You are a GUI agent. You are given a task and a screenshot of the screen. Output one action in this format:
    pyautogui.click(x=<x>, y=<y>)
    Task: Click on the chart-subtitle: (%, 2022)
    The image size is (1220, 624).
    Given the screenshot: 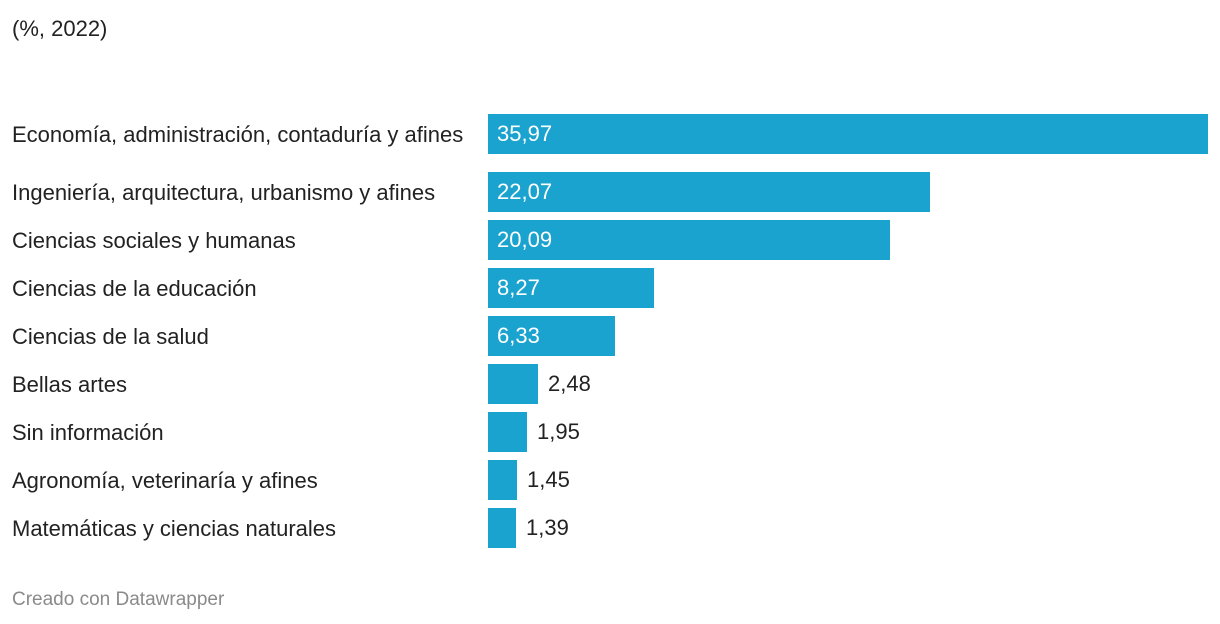 What is the action you would take?
    pyautogui.click(x=60, y=28)
    